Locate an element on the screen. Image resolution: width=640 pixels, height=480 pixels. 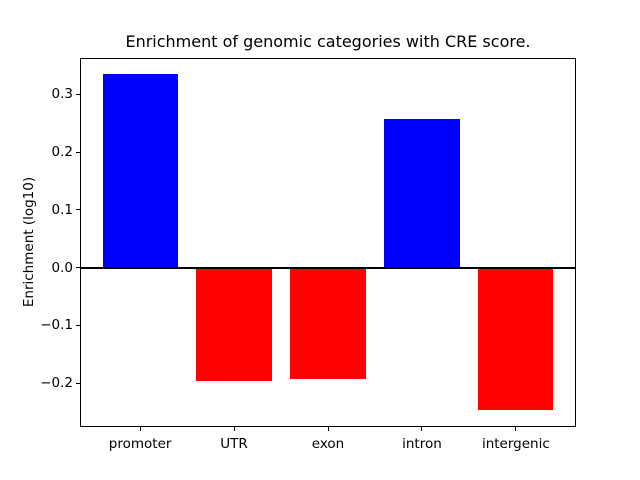
y-tick-label: −0.1 is located at coordinates (56, 325).